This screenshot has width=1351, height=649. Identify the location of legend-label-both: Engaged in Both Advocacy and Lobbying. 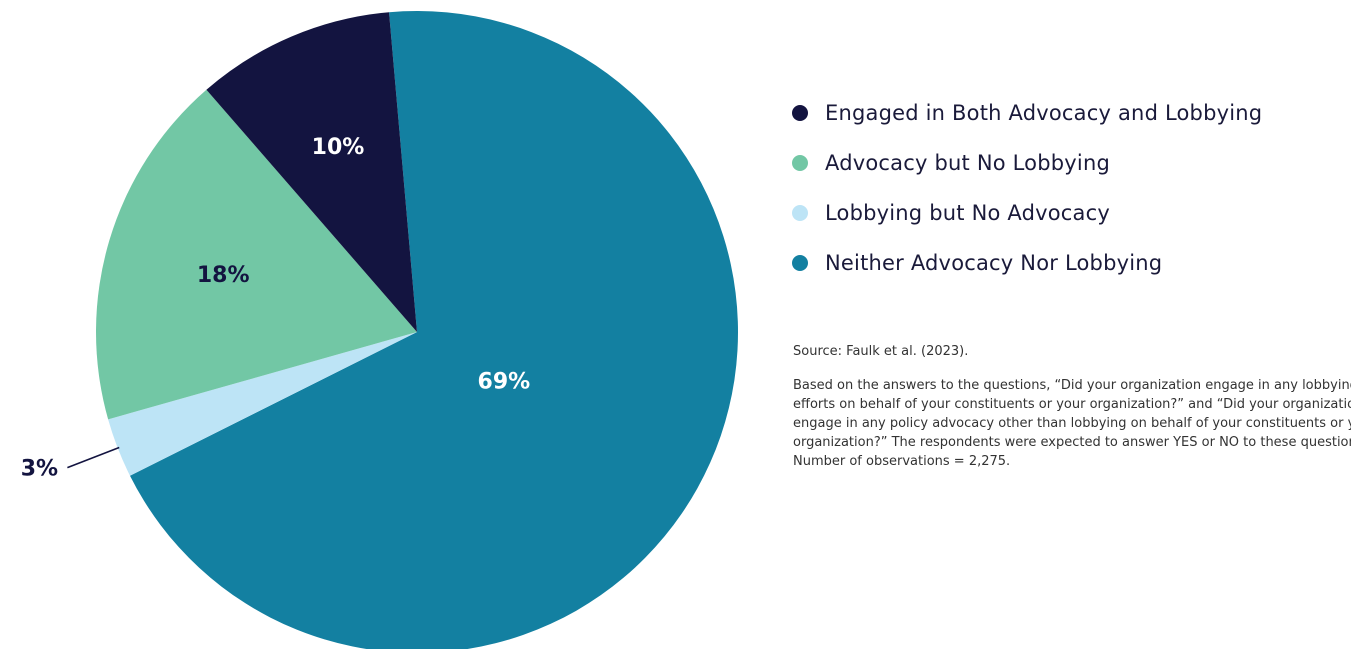
(1044, 113).